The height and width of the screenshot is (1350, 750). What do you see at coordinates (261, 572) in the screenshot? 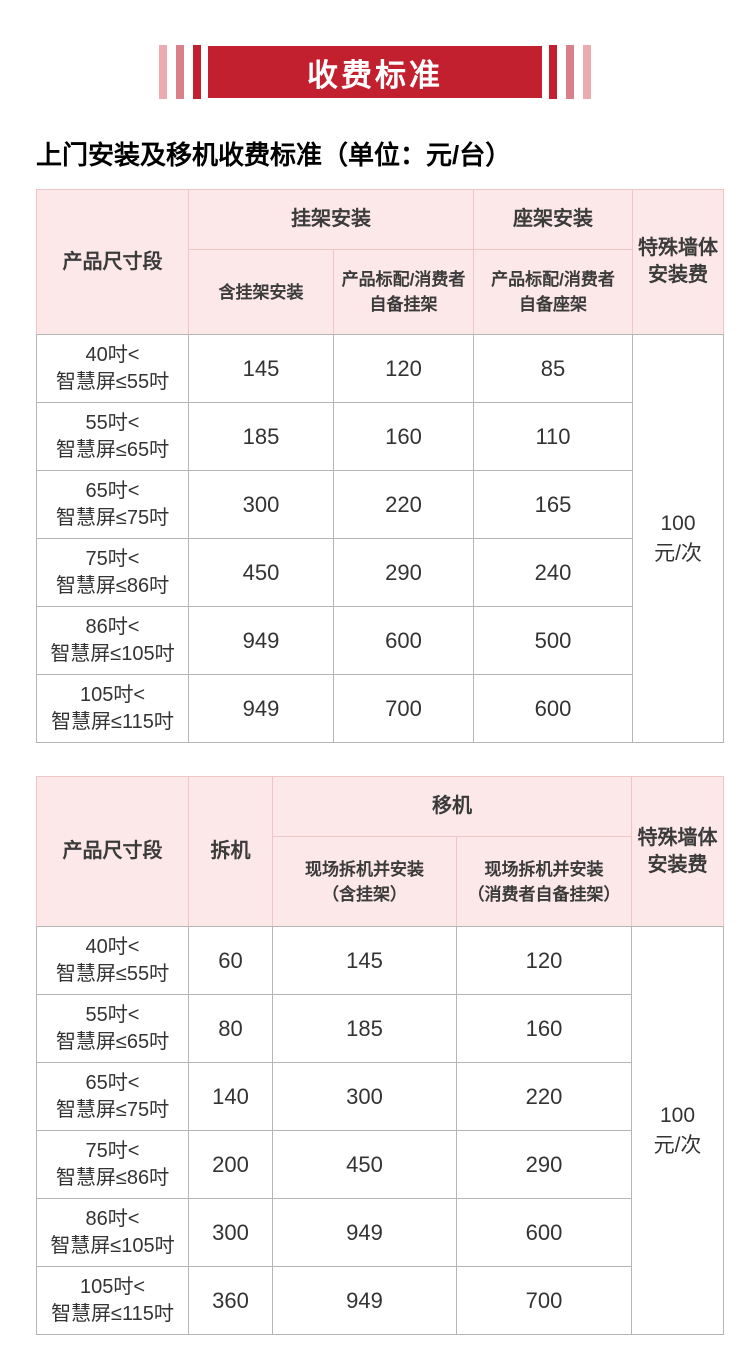
I see `wall-mount-incl-price: 450` at bounding box center [261, 572].